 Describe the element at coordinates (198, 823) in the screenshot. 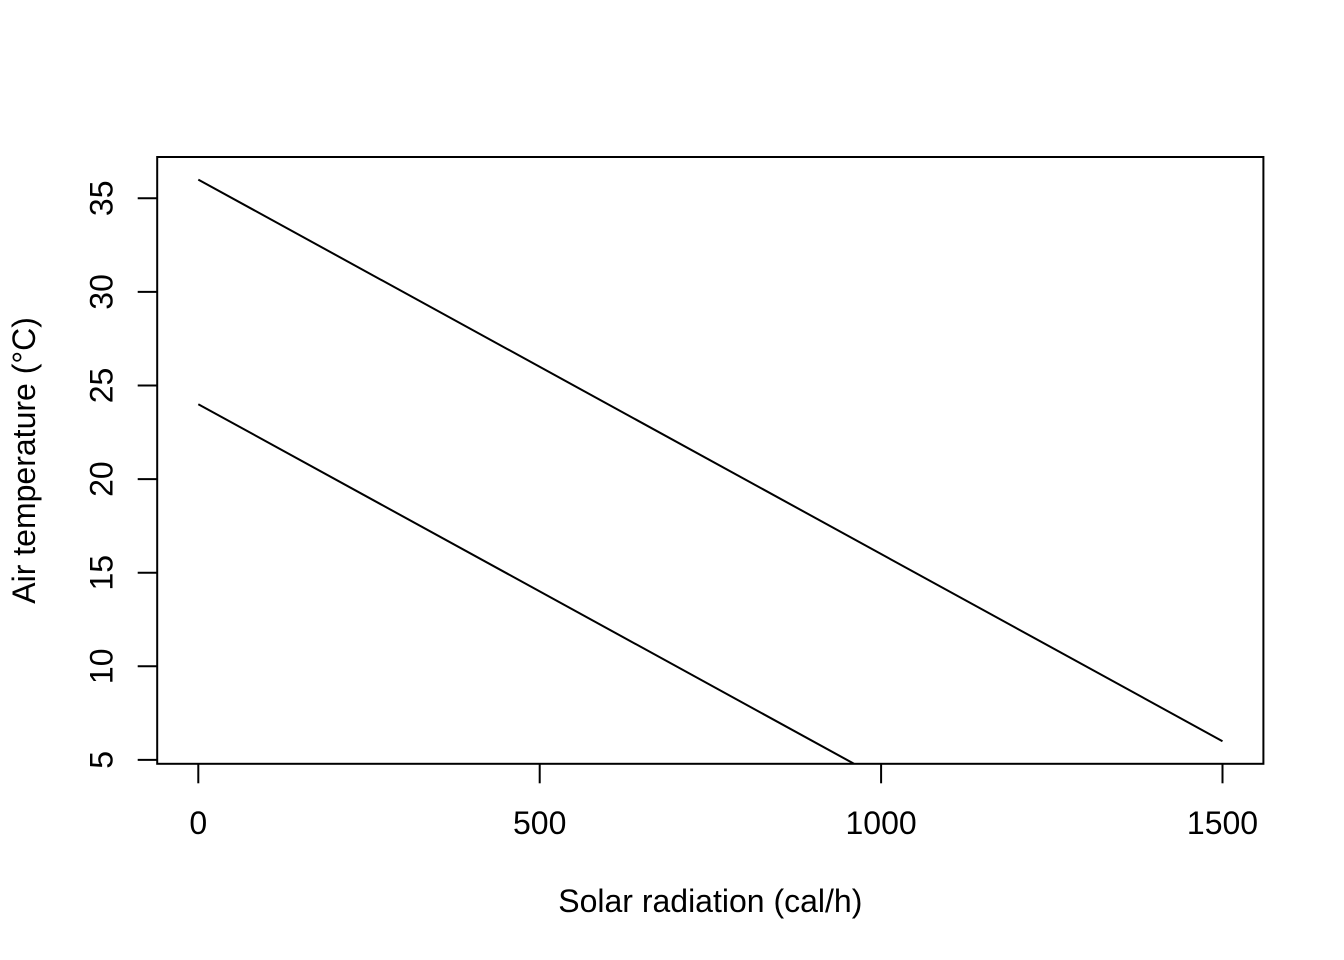

I see `svg-text: 0` at that location.